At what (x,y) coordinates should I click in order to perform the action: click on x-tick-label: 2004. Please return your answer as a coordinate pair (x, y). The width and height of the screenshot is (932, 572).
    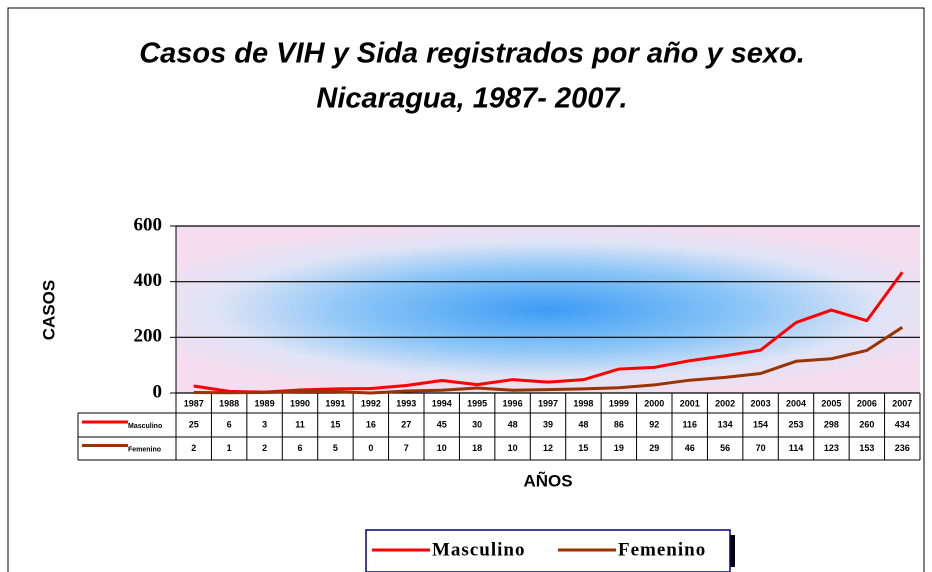
    Looking at the image, I should click on (796, 403).